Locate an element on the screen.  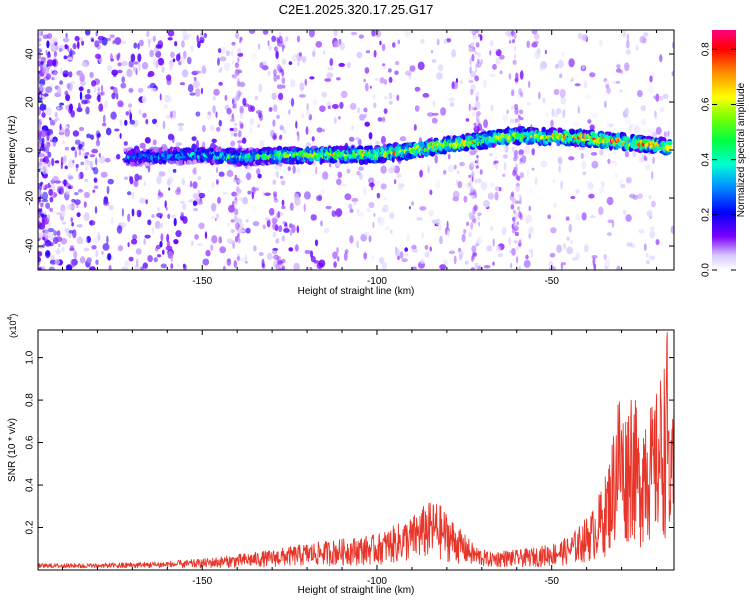
figure-title: C2E1.2025.320.17.25.G17 is located at coordinates (356, 9).